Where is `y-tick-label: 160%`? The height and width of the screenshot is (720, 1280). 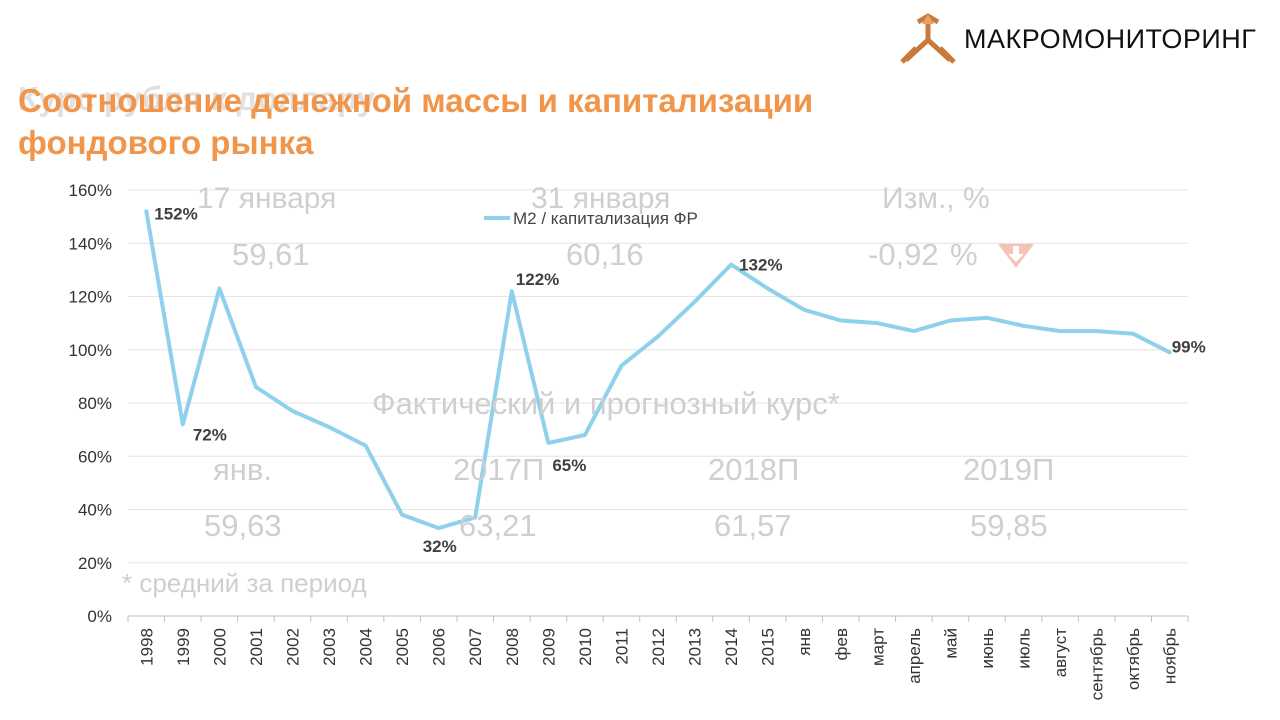 y-tick-label: 160% is located at coordinates (90, 190).